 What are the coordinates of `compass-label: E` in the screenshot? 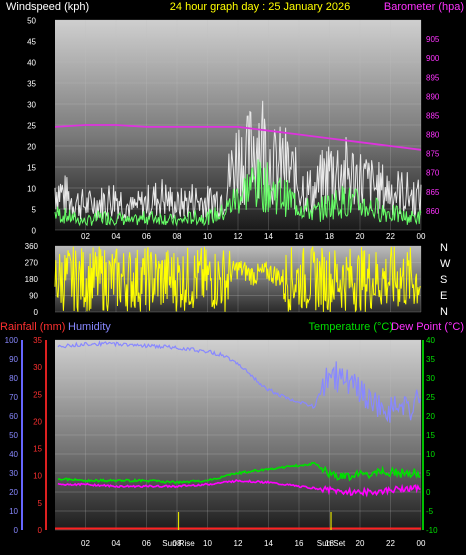 It's located at (443, 296).